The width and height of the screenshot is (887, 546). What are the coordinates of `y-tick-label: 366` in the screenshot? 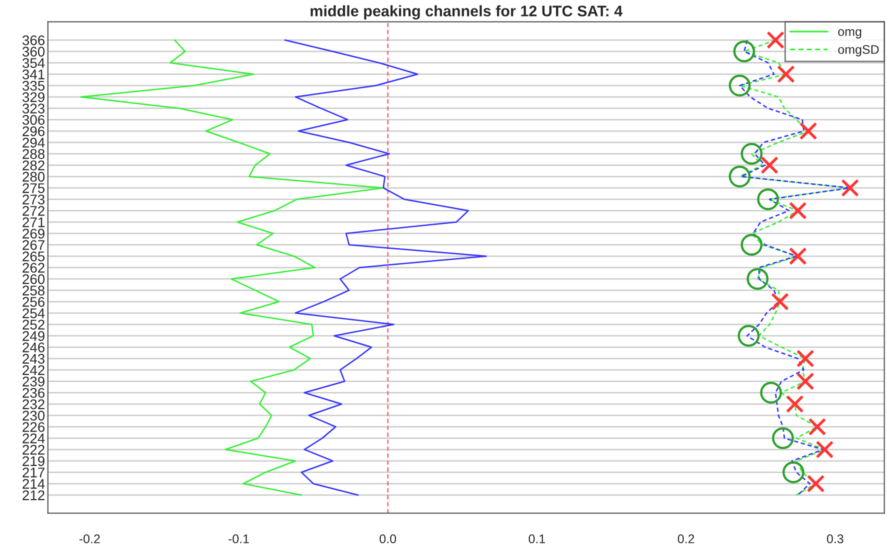 It's located at (33, 40).